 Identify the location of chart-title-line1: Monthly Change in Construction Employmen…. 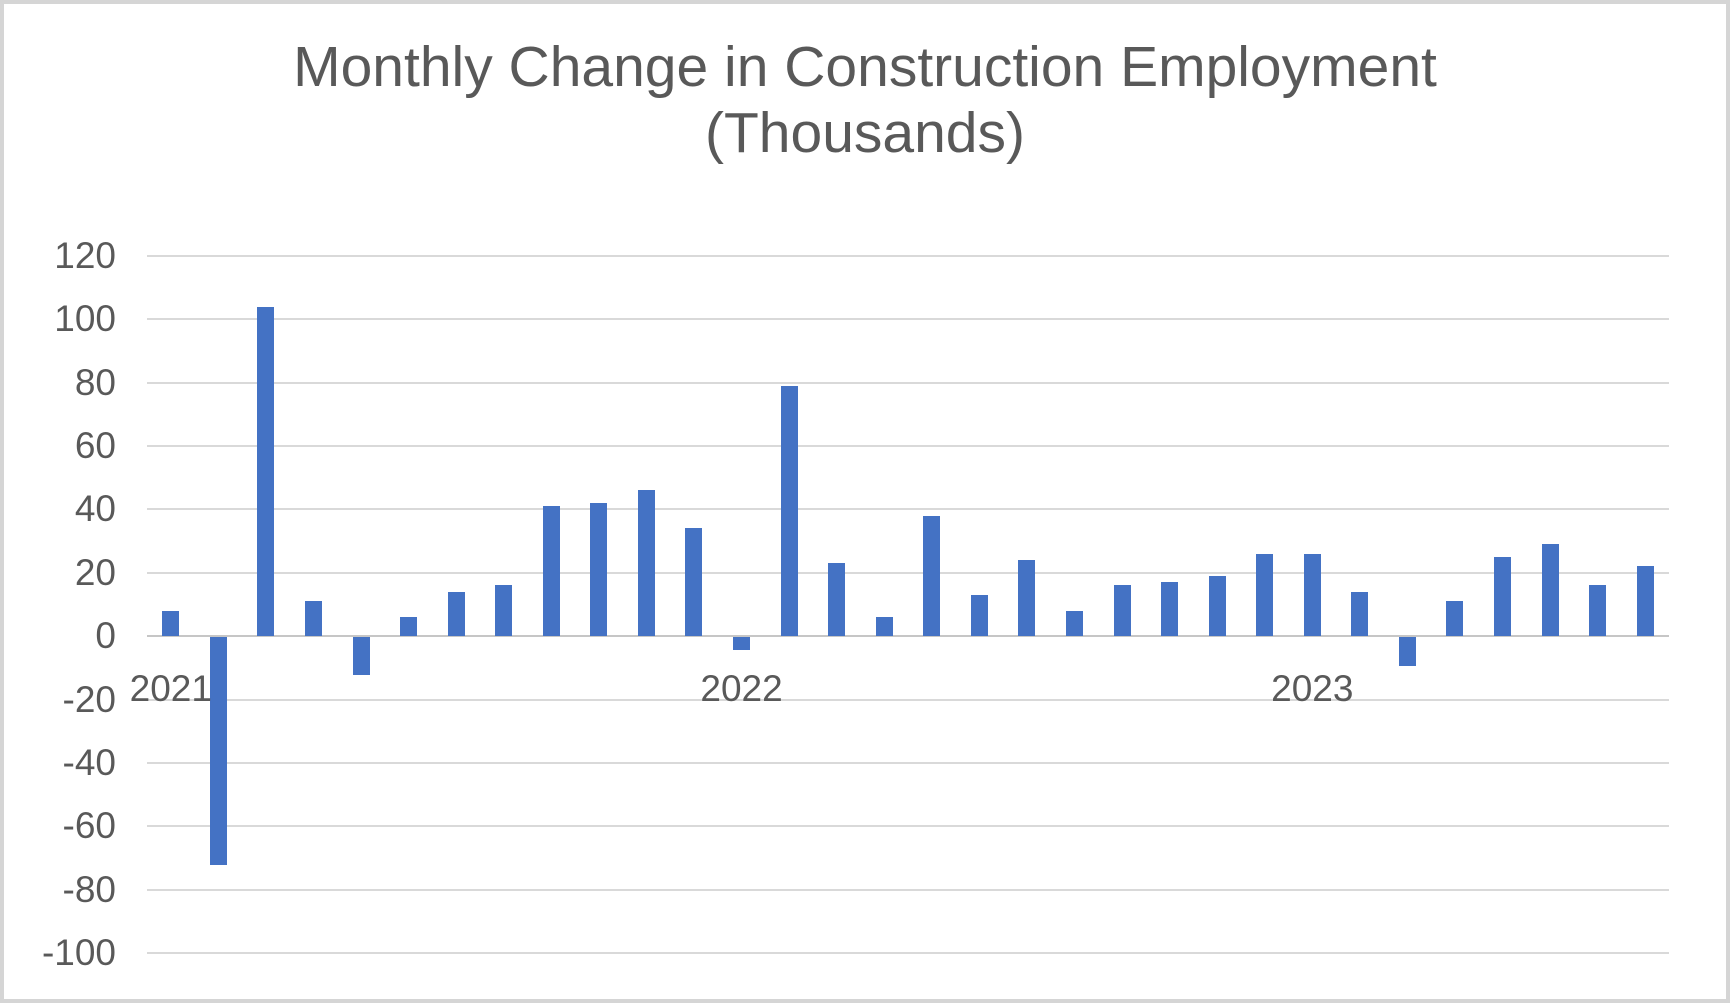
(865, 67).